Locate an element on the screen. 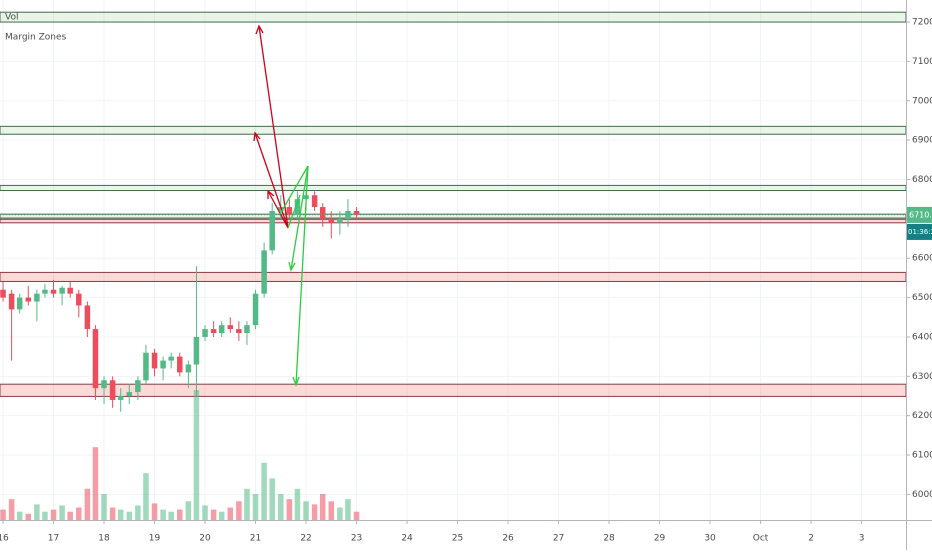  countdown-label: 01:36:24 is located at coordinates (920, 232).